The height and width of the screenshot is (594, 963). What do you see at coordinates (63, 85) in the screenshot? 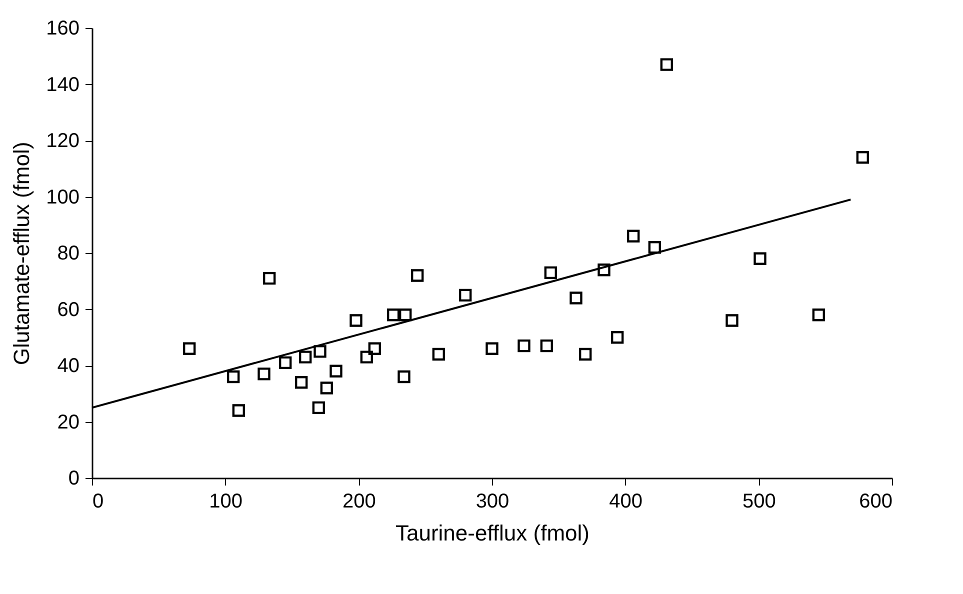
I see `y-tick-label: 140` at bounding box center [63, 85].